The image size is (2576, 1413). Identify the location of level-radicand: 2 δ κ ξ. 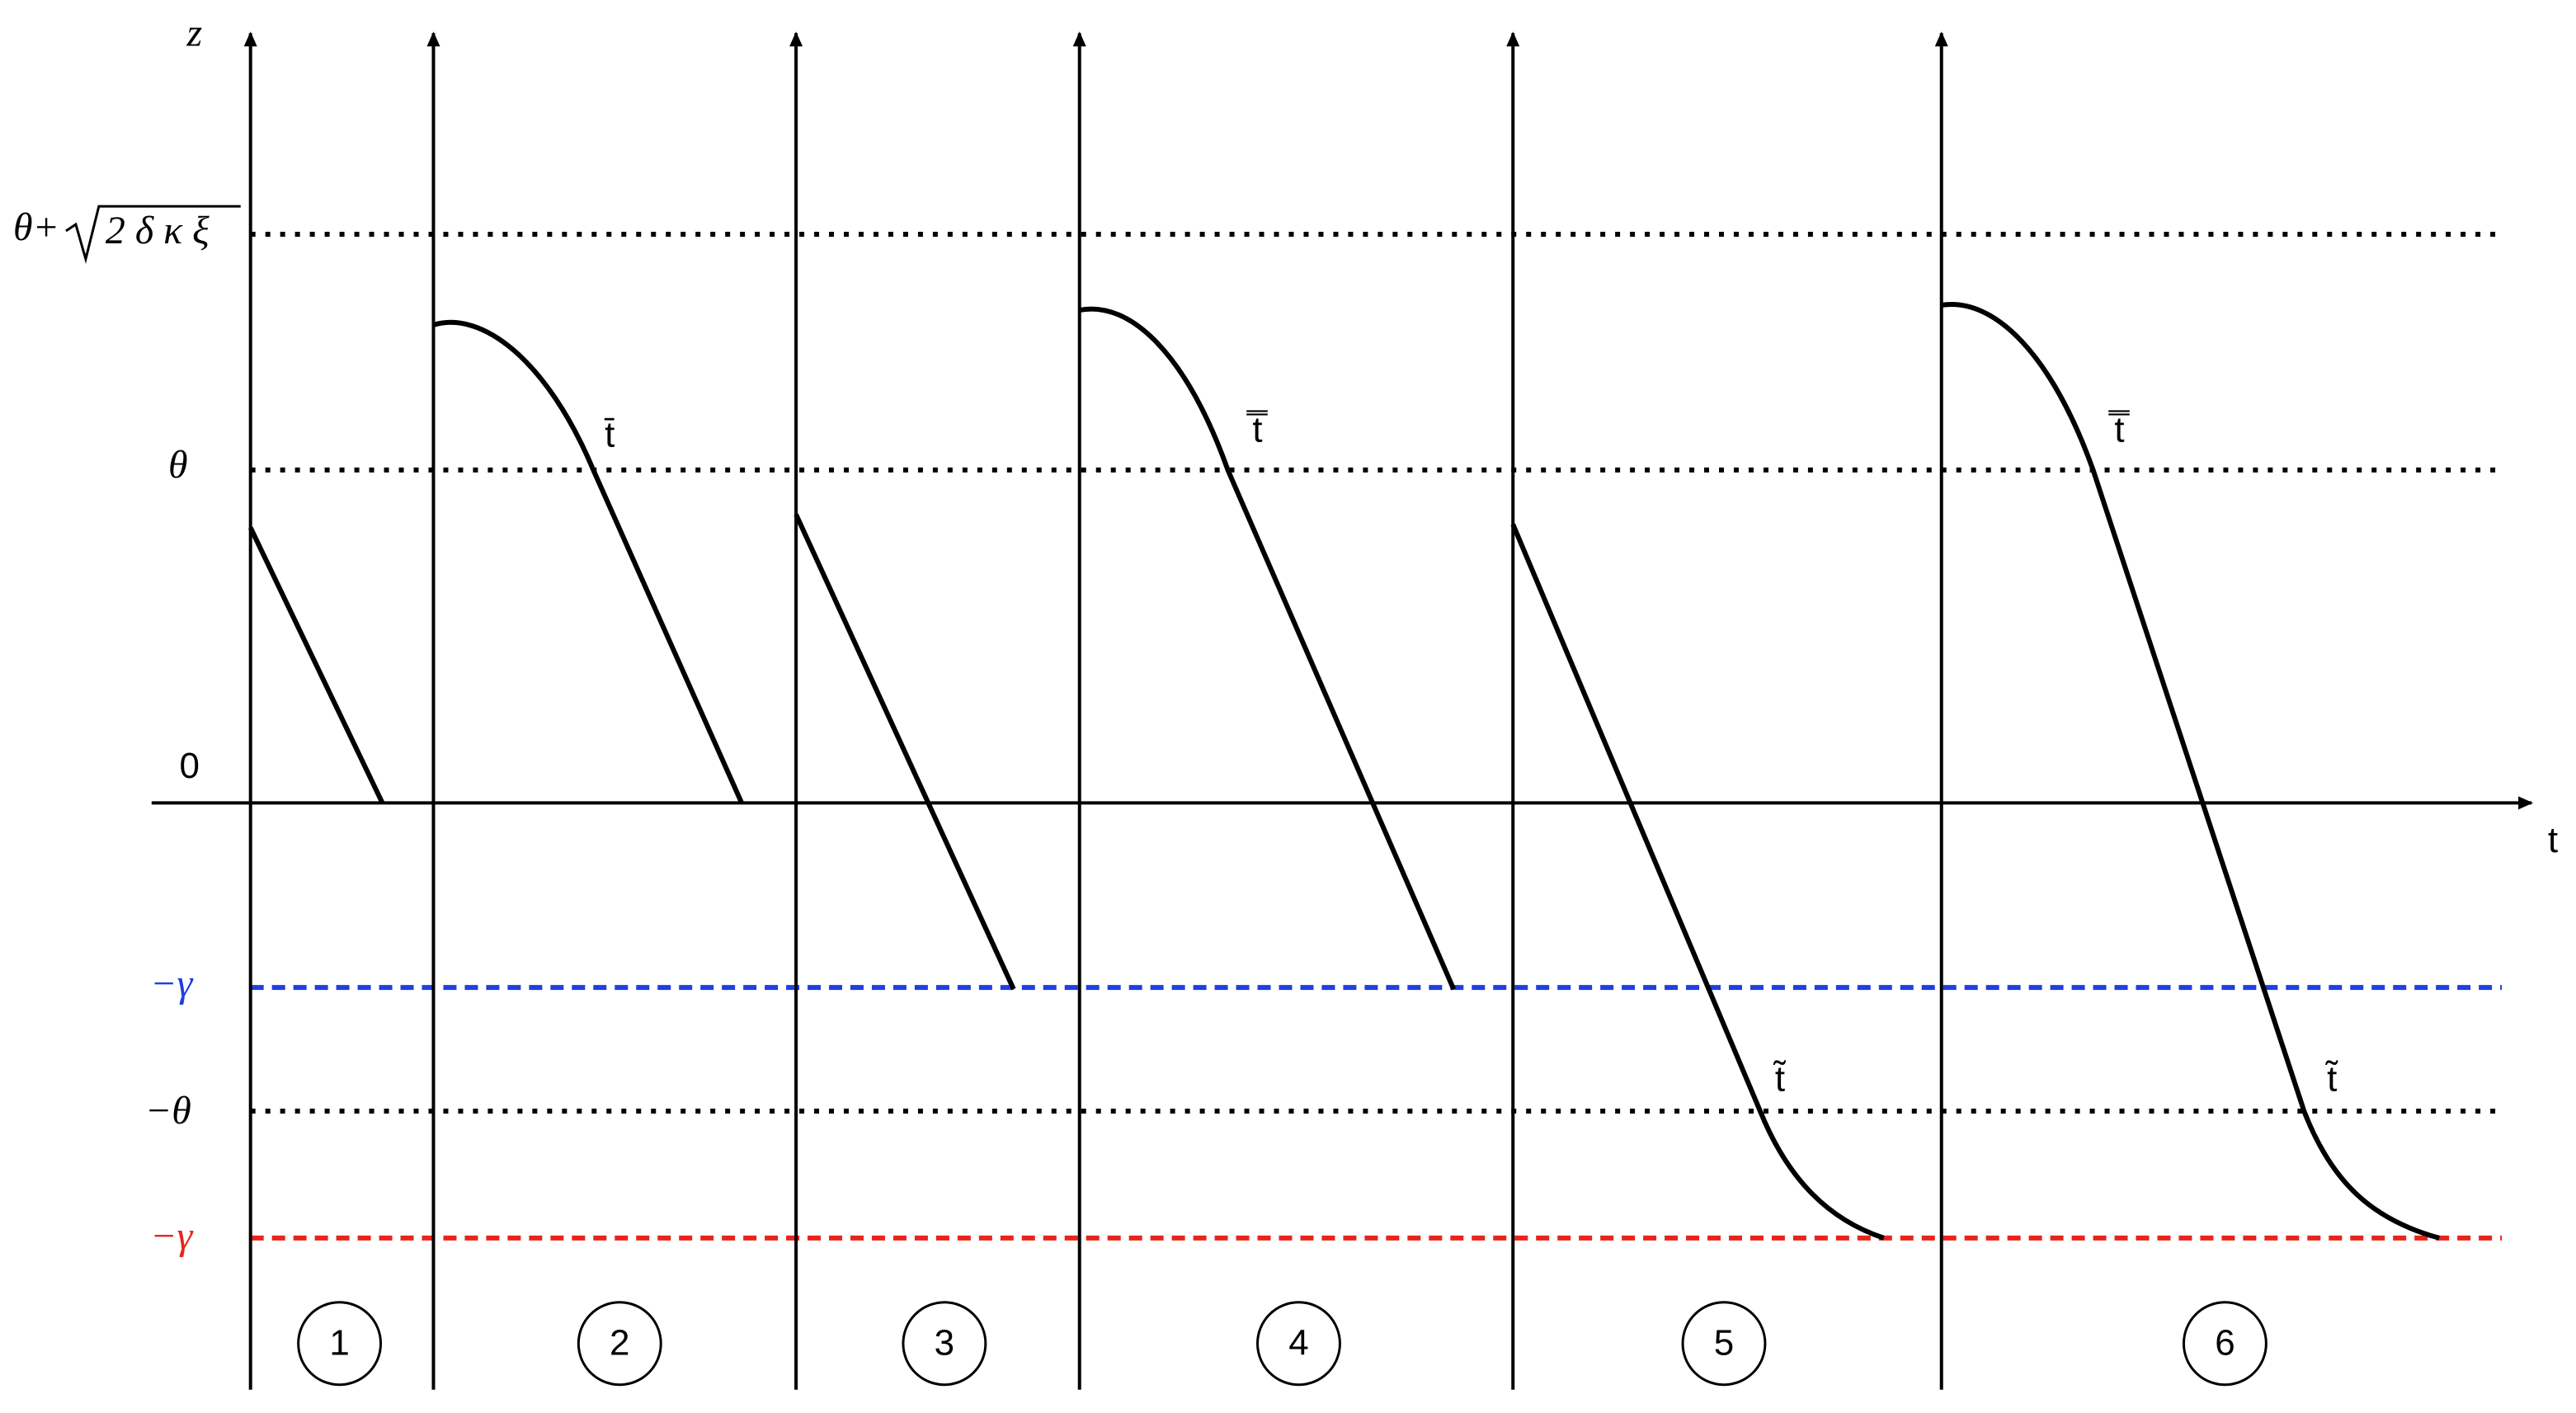
(158, 230).